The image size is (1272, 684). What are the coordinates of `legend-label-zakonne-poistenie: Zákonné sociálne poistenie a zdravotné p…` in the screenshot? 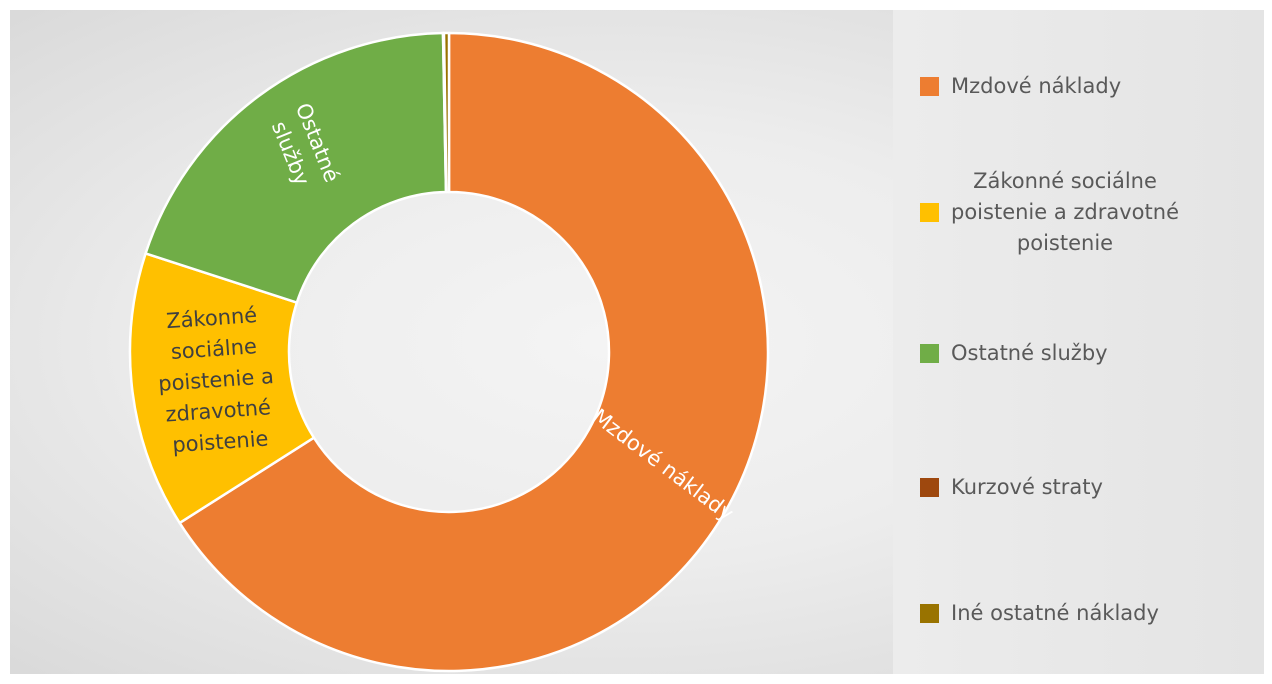 It's located at (1065, 212).